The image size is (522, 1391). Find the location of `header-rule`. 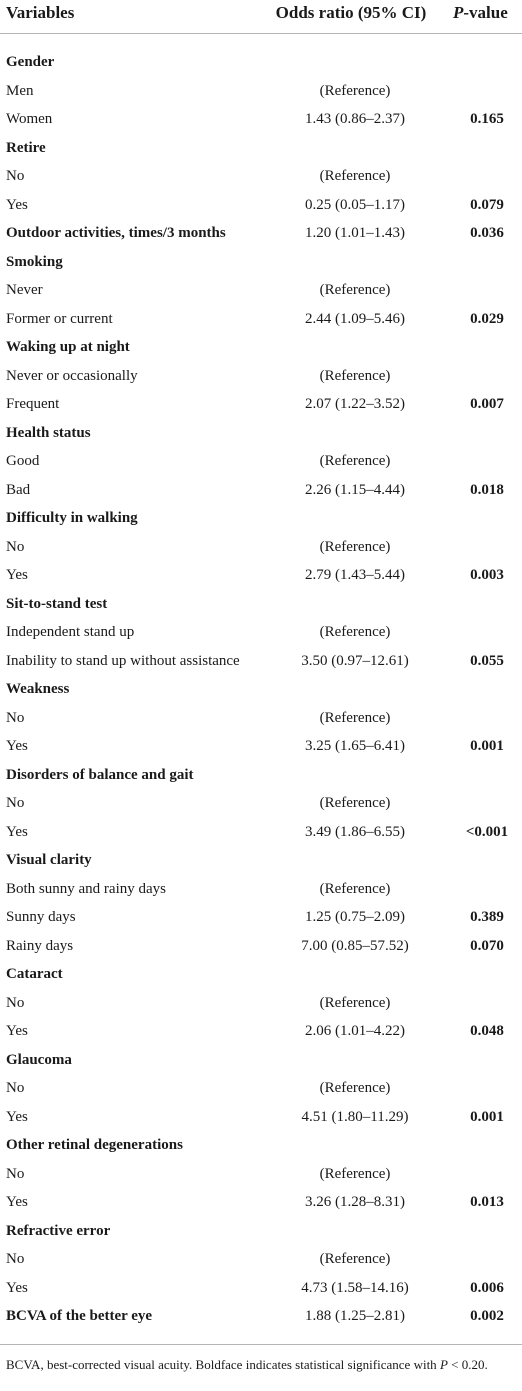

header-rule is located at coordinates (261, 33).